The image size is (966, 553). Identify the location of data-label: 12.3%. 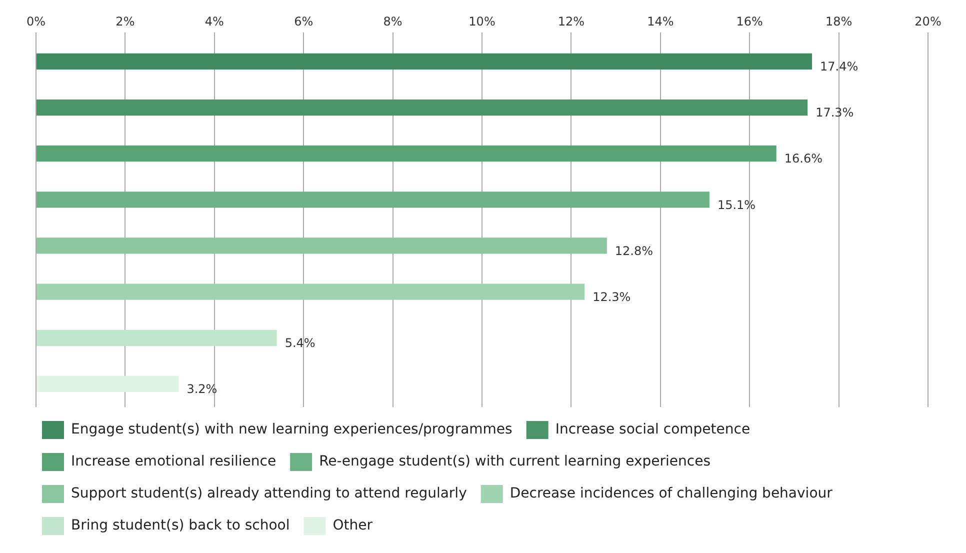
(611, 297).